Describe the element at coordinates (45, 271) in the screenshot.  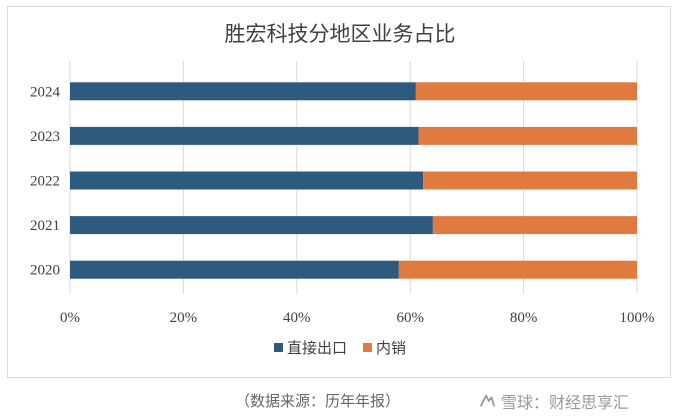
I see `y-tick-label: 2020` at that location.